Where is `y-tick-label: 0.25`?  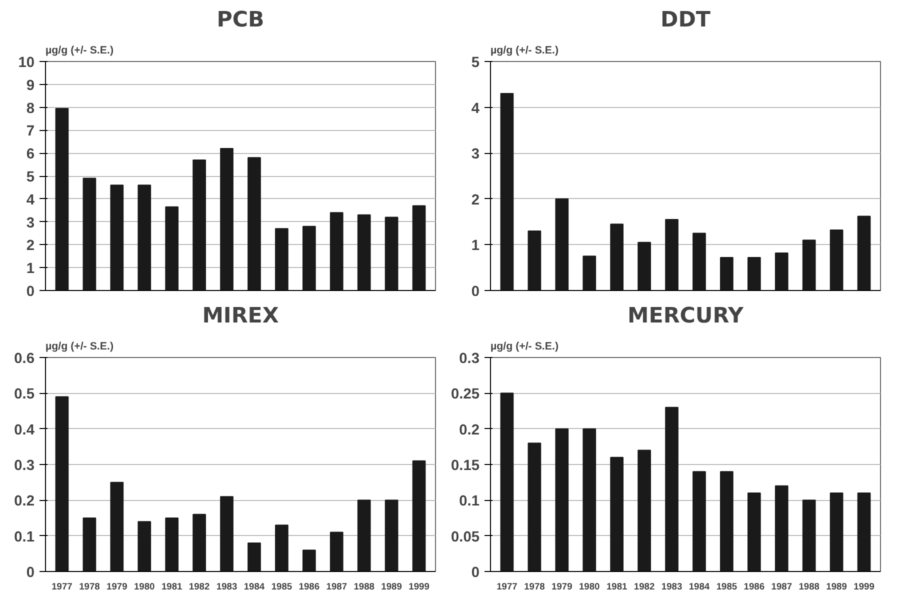
y-tick-label: 0.25 is located at coordinates (465, 394).